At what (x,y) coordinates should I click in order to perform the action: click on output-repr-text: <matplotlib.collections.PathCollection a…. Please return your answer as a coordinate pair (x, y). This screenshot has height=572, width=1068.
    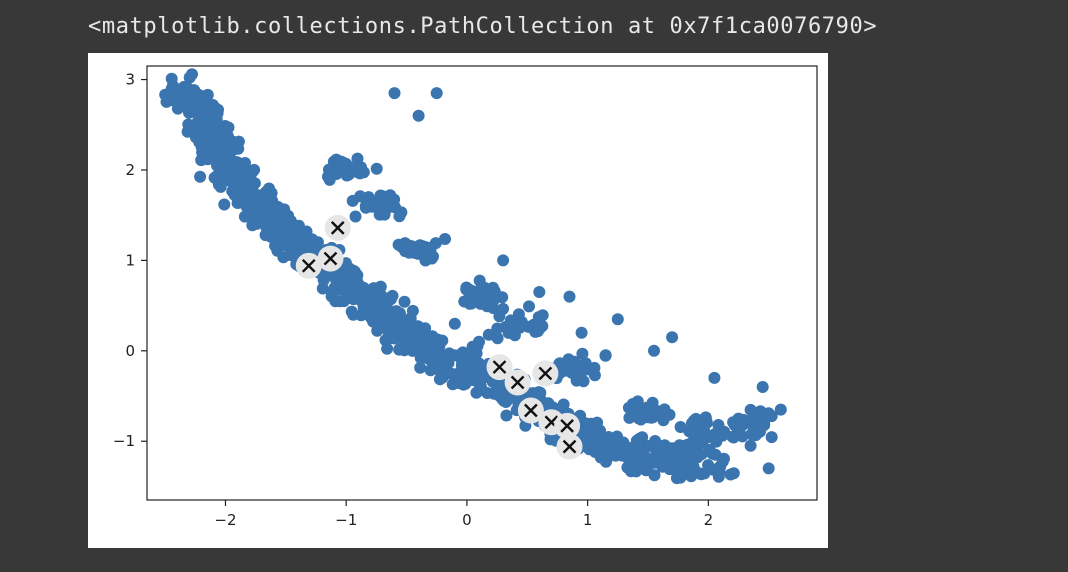
    Looking at the image, I should click on (483, 26).